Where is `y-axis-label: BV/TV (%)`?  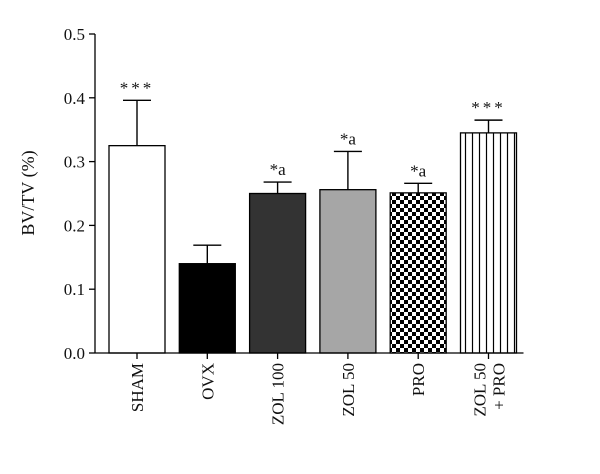
y-axis-label: BV/TV (%) is located at coordinates (28, 192).